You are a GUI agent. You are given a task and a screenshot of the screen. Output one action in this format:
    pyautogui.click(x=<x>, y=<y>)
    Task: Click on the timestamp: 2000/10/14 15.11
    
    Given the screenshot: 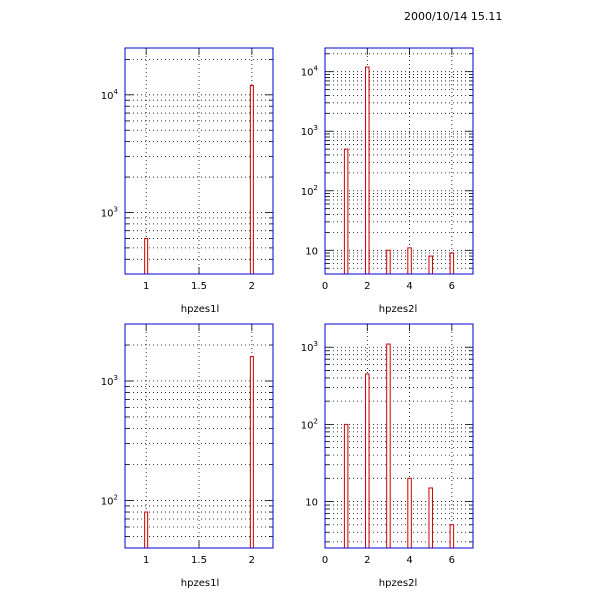 What is the action you would take?
    pyautogui.click(x=453, y=16)
    